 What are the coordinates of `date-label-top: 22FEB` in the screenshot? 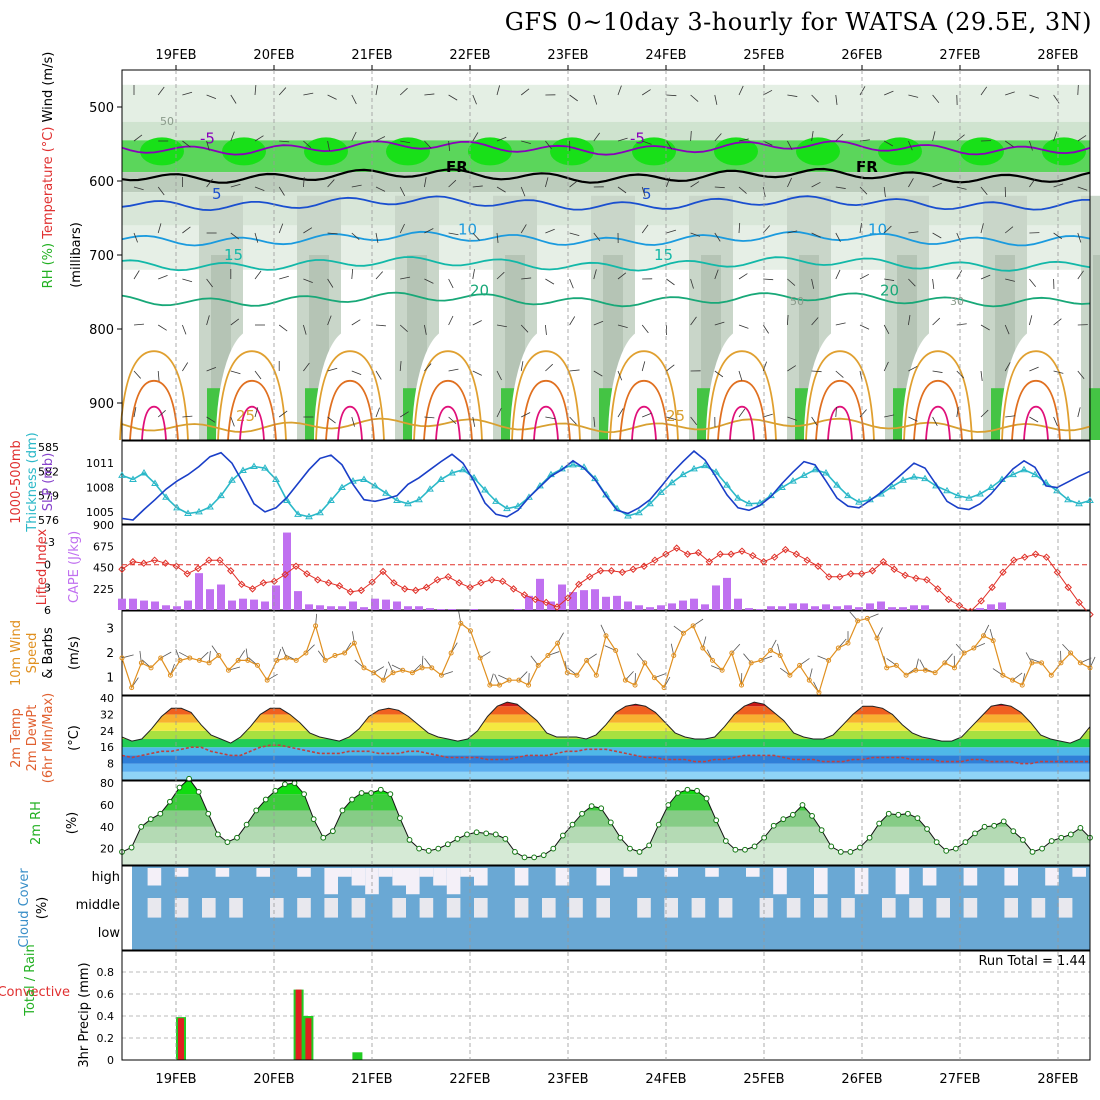 It's located at (469, 55).